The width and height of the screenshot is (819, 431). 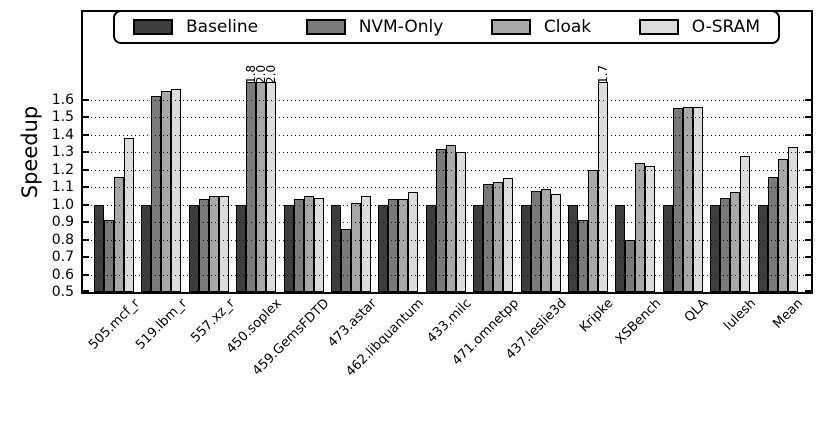 I want to click on x-tick-label: Mean, so click(x=788, y=314).